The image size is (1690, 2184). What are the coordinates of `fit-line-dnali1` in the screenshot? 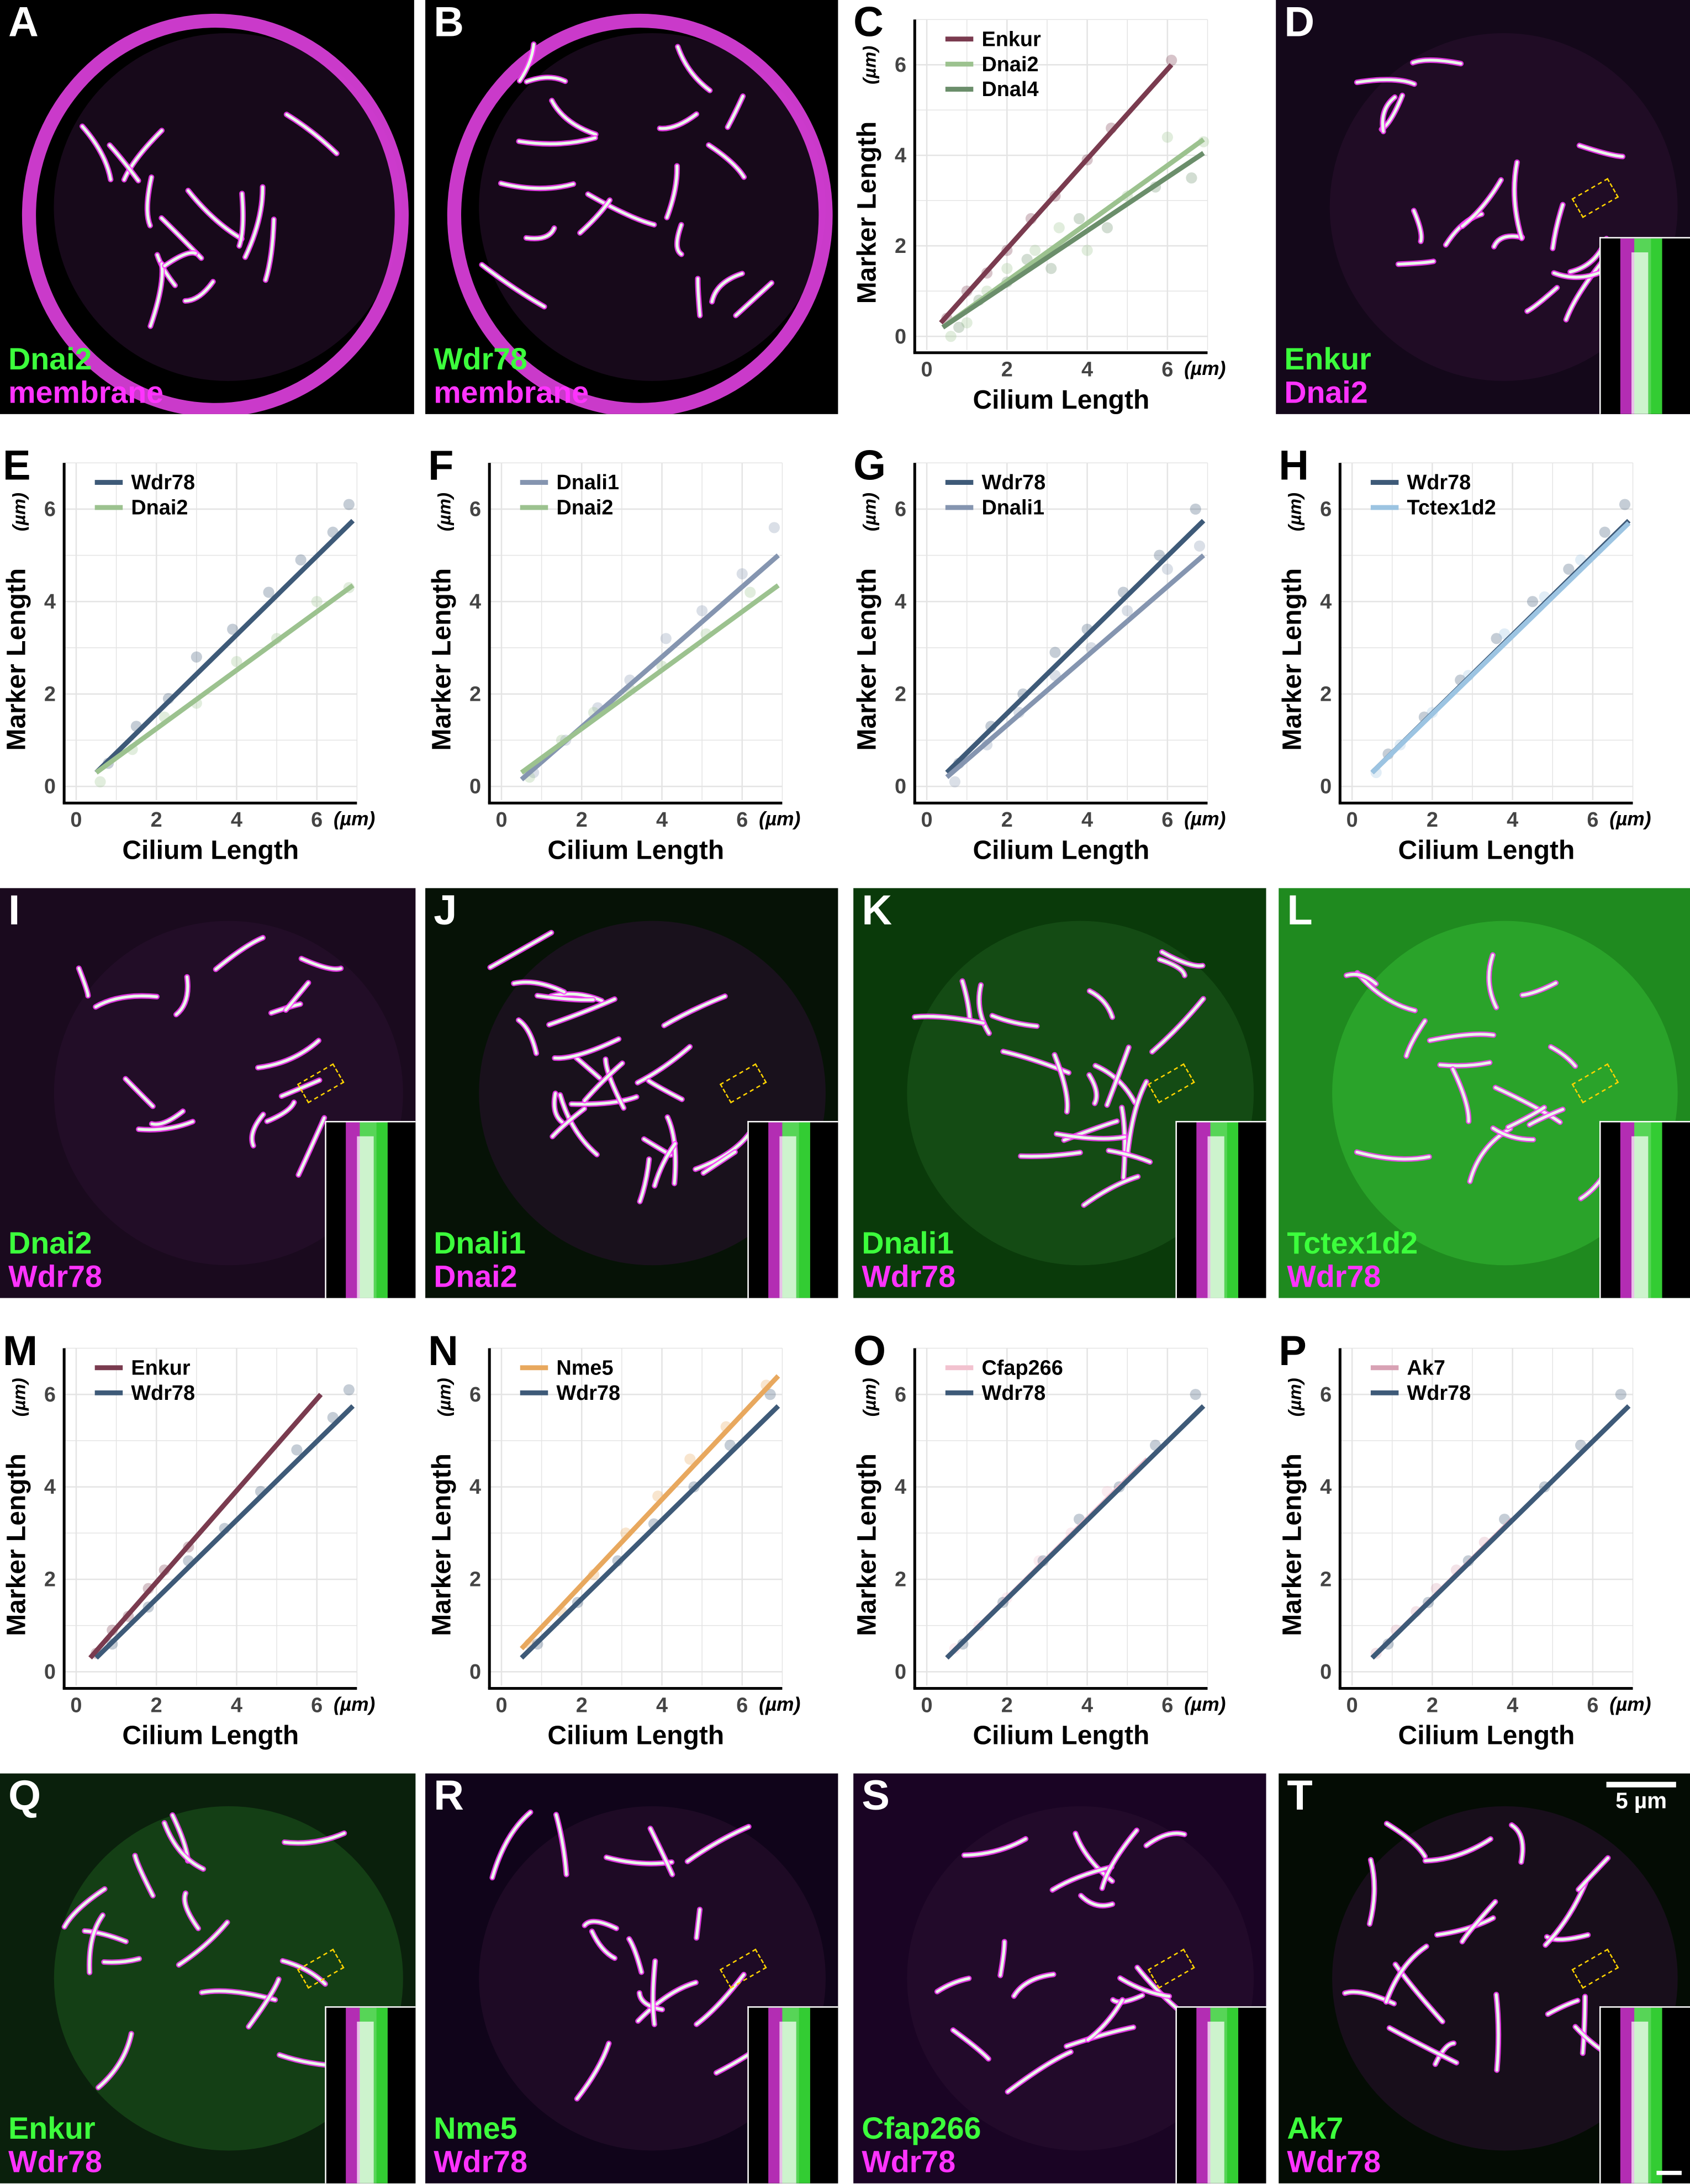 It's located at (1075, 666).